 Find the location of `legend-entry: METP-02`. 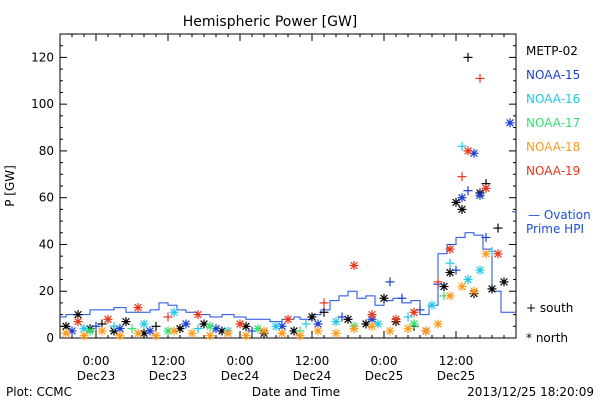

legend-entry: METP-02 is located at coordinates (552, 51).